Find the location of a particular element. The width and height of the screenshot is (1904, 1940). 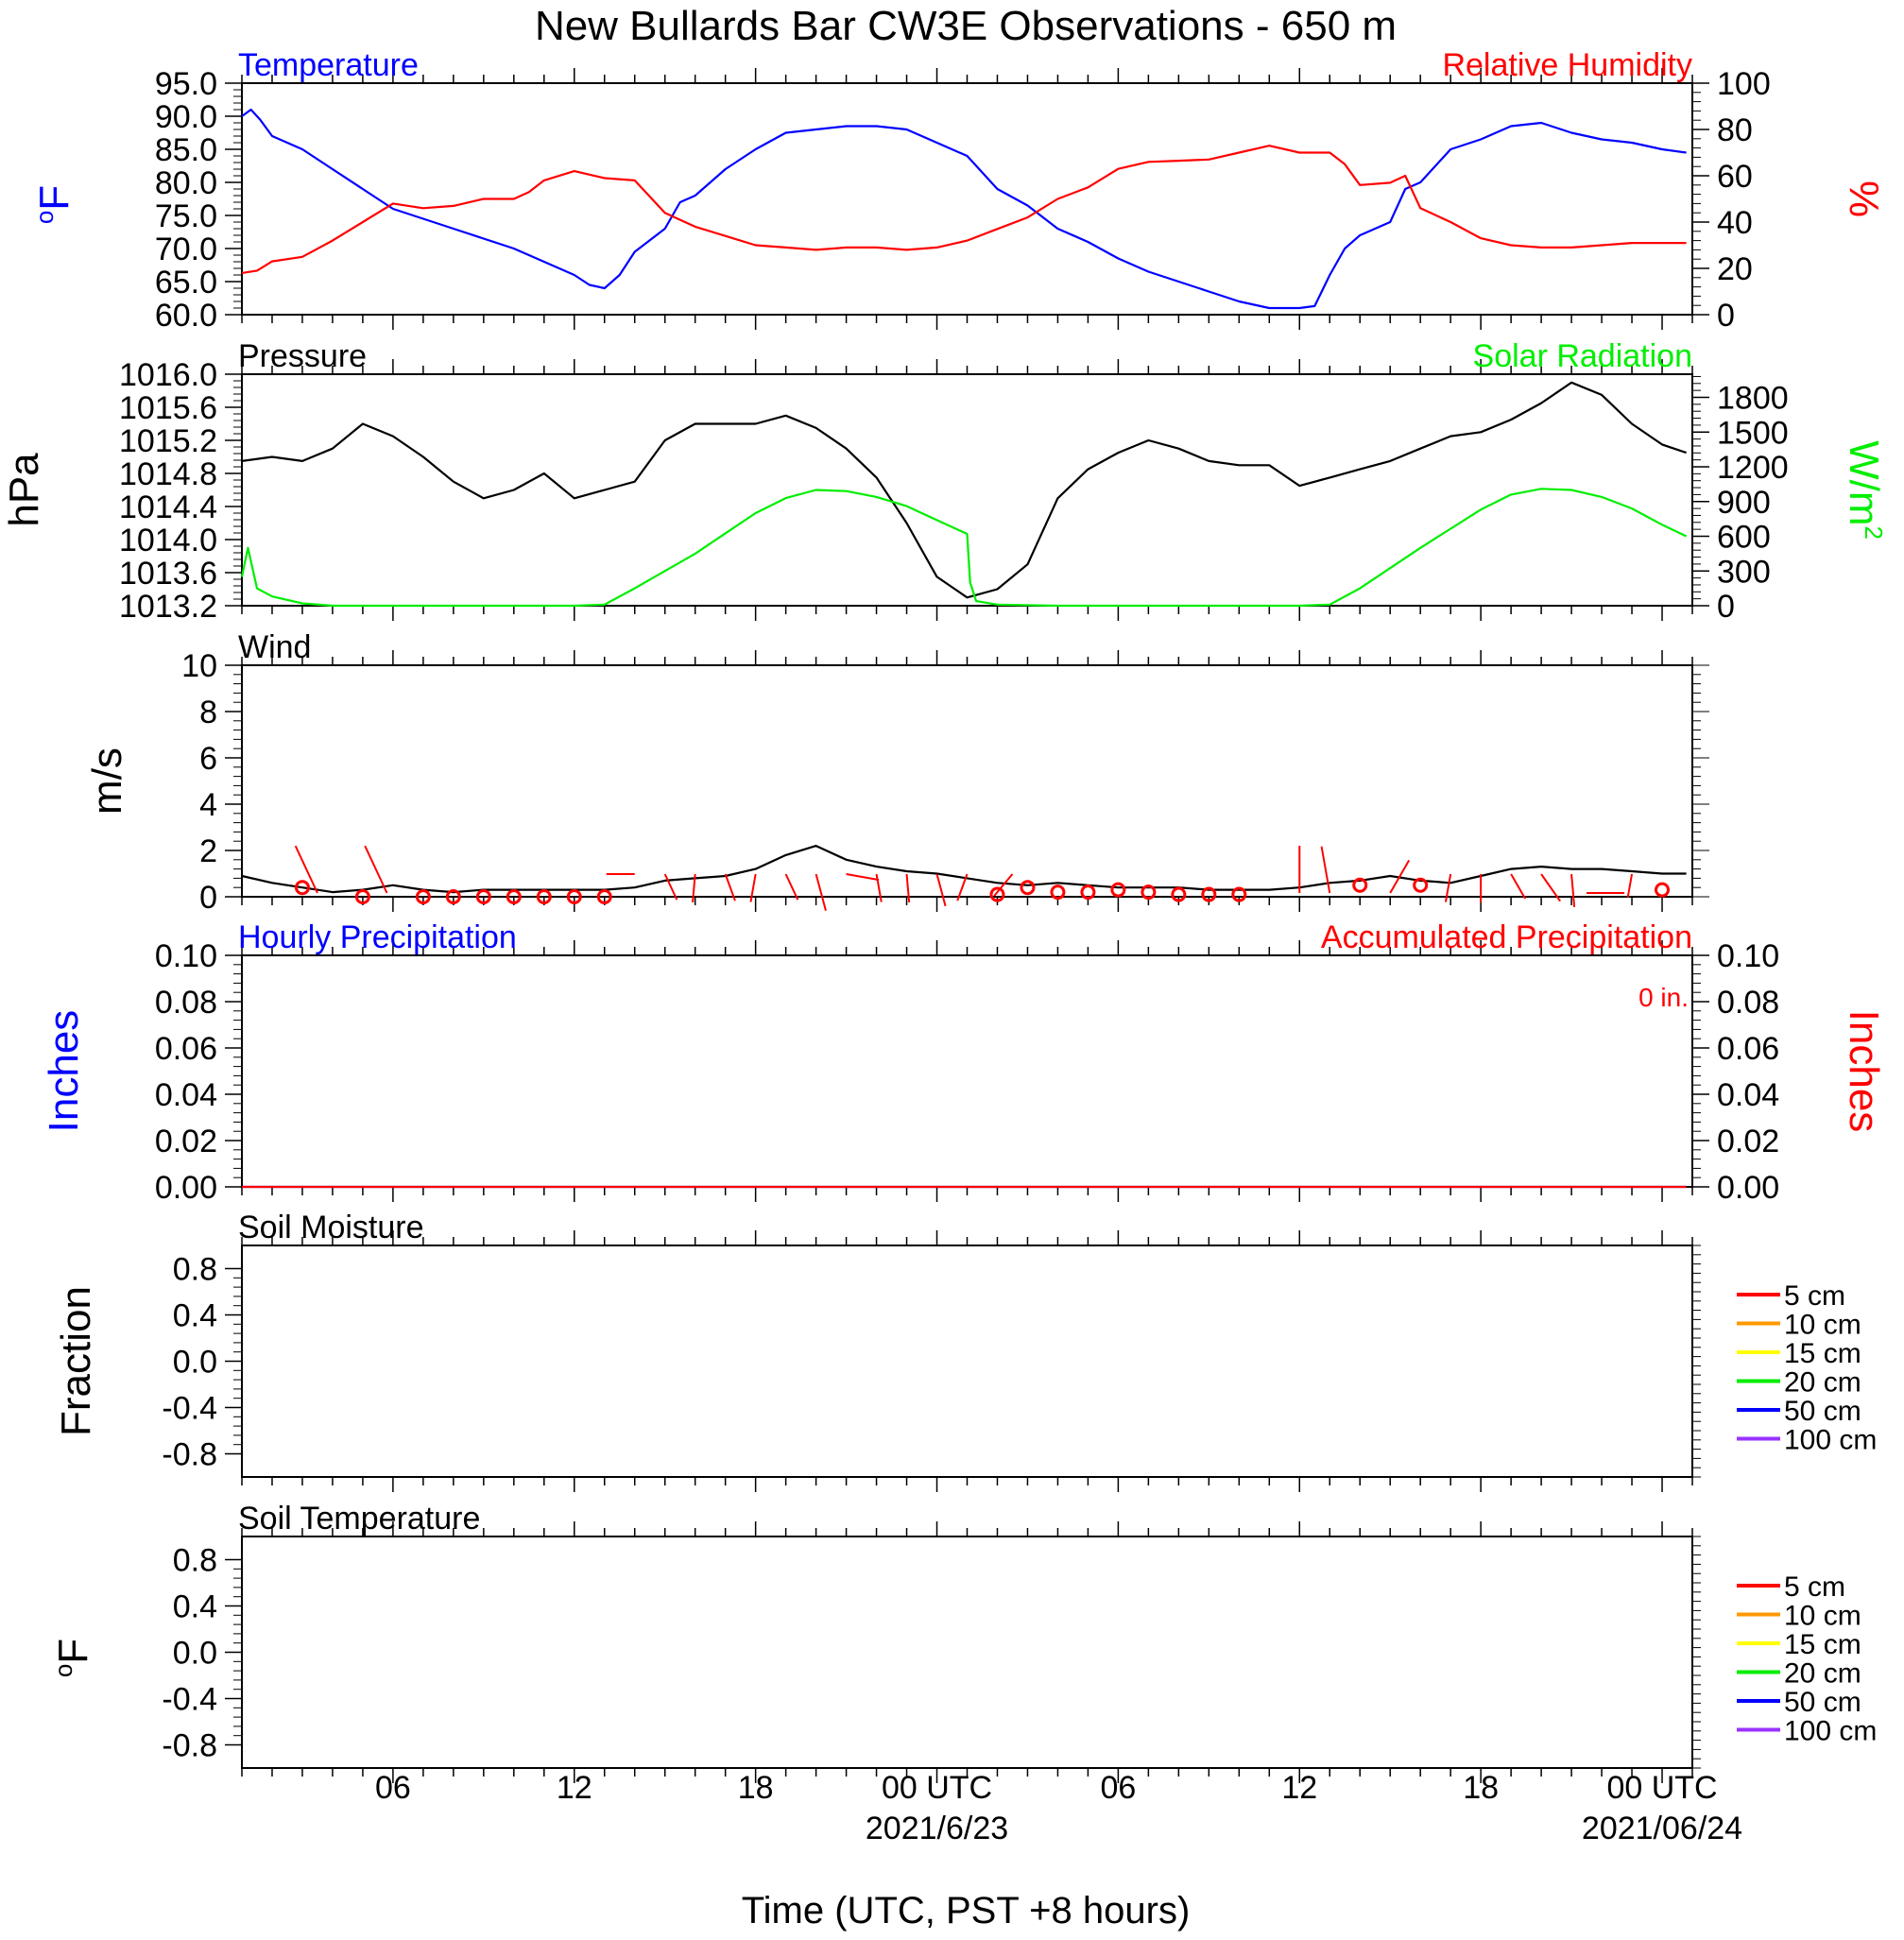

y-tick-label: 8 is located at coordinates (208, 712).